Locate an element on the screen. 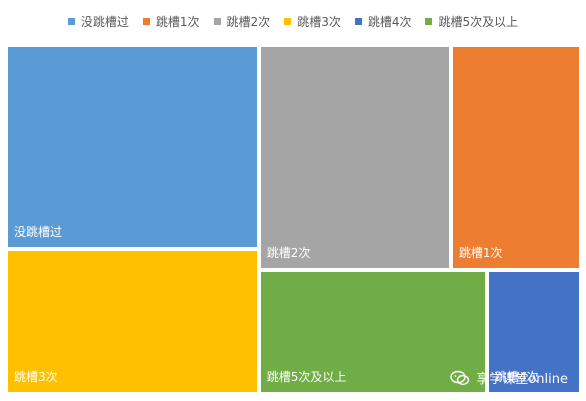 The height and width of the screenshot is (401, 586). watermark: 享学课堂online is located at coordinates (509, 377).